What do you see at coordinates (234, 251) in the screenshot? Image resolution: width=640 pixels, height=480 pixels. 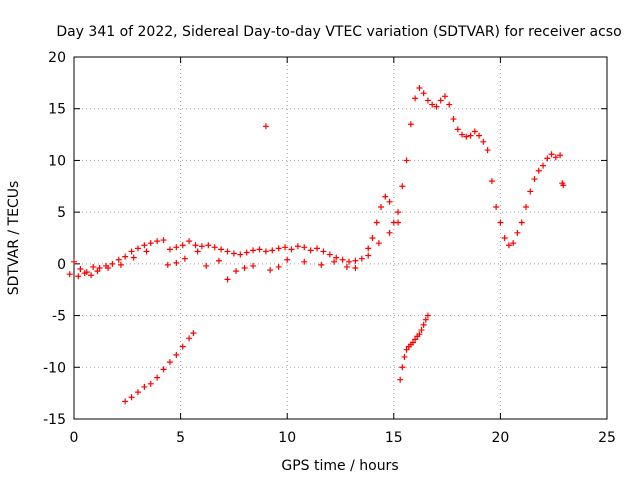 I see `series-lower-band` at bounding box center [234, 251].